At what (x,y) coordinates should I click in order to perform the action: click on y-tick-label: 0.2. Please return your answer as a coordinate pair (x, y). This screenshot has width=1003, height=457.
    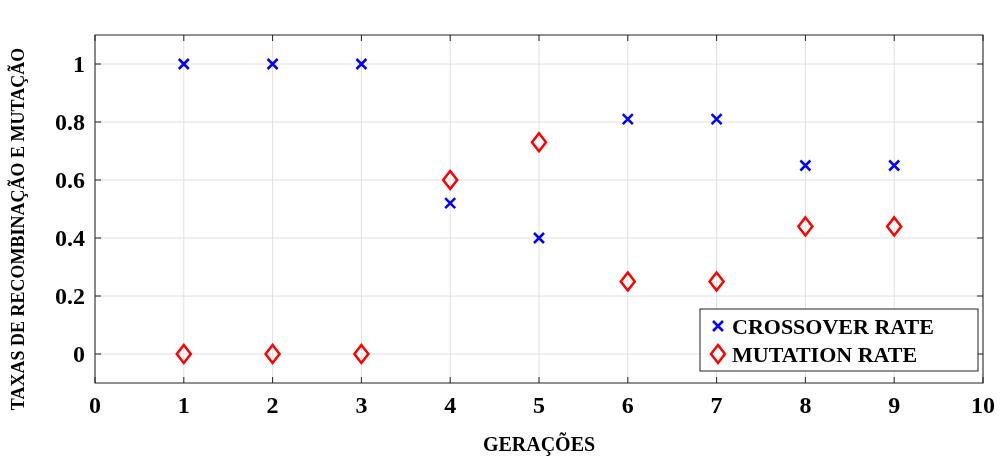
    Looking at the image, I should click on (70, 296).